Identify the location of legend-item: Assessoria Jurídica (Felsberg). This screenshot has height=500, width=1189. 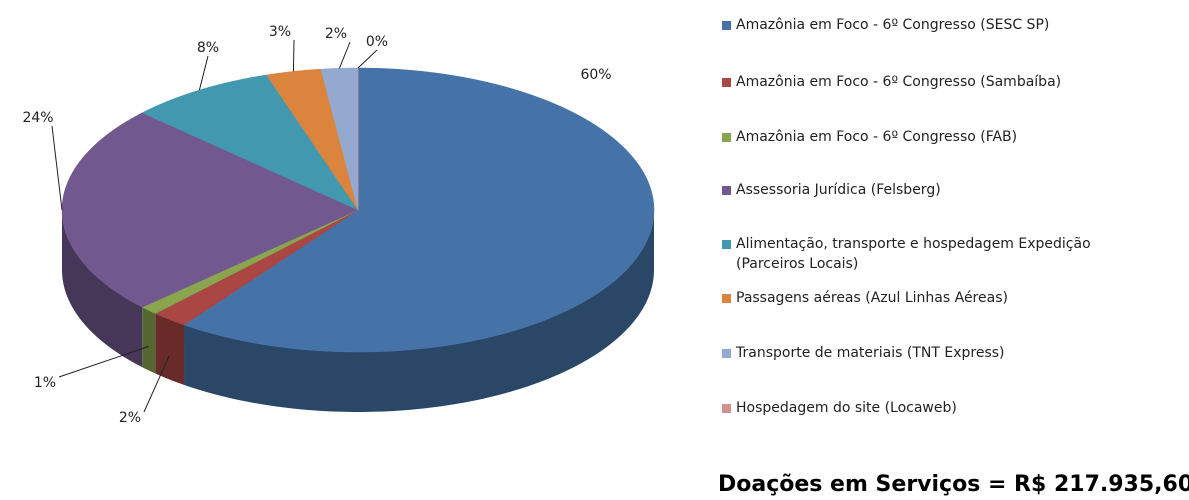
(916, 190).